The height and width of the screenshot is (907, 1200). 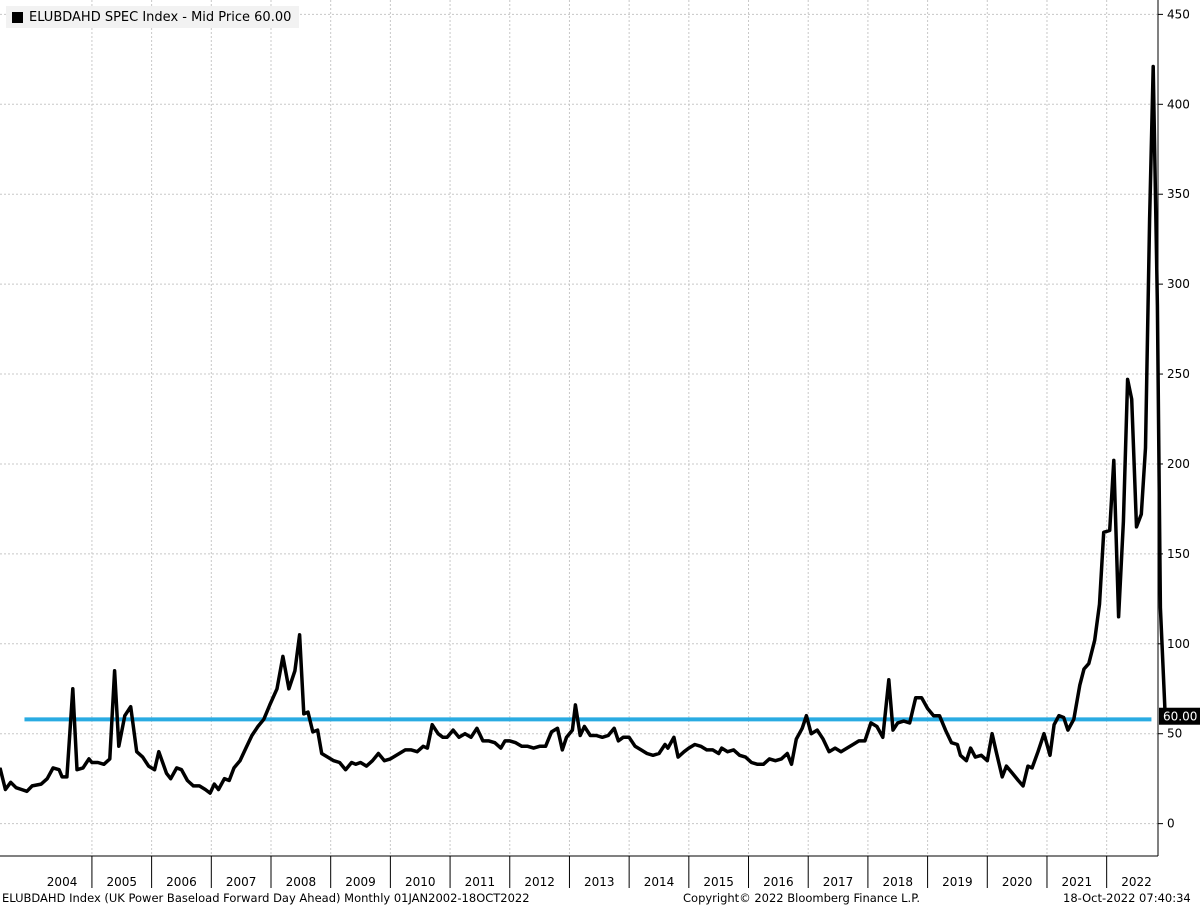 I want to click on chart-legend: ELUBDAHD SPEC Index - Mid Price 60.00, so click(x=153, y=17).